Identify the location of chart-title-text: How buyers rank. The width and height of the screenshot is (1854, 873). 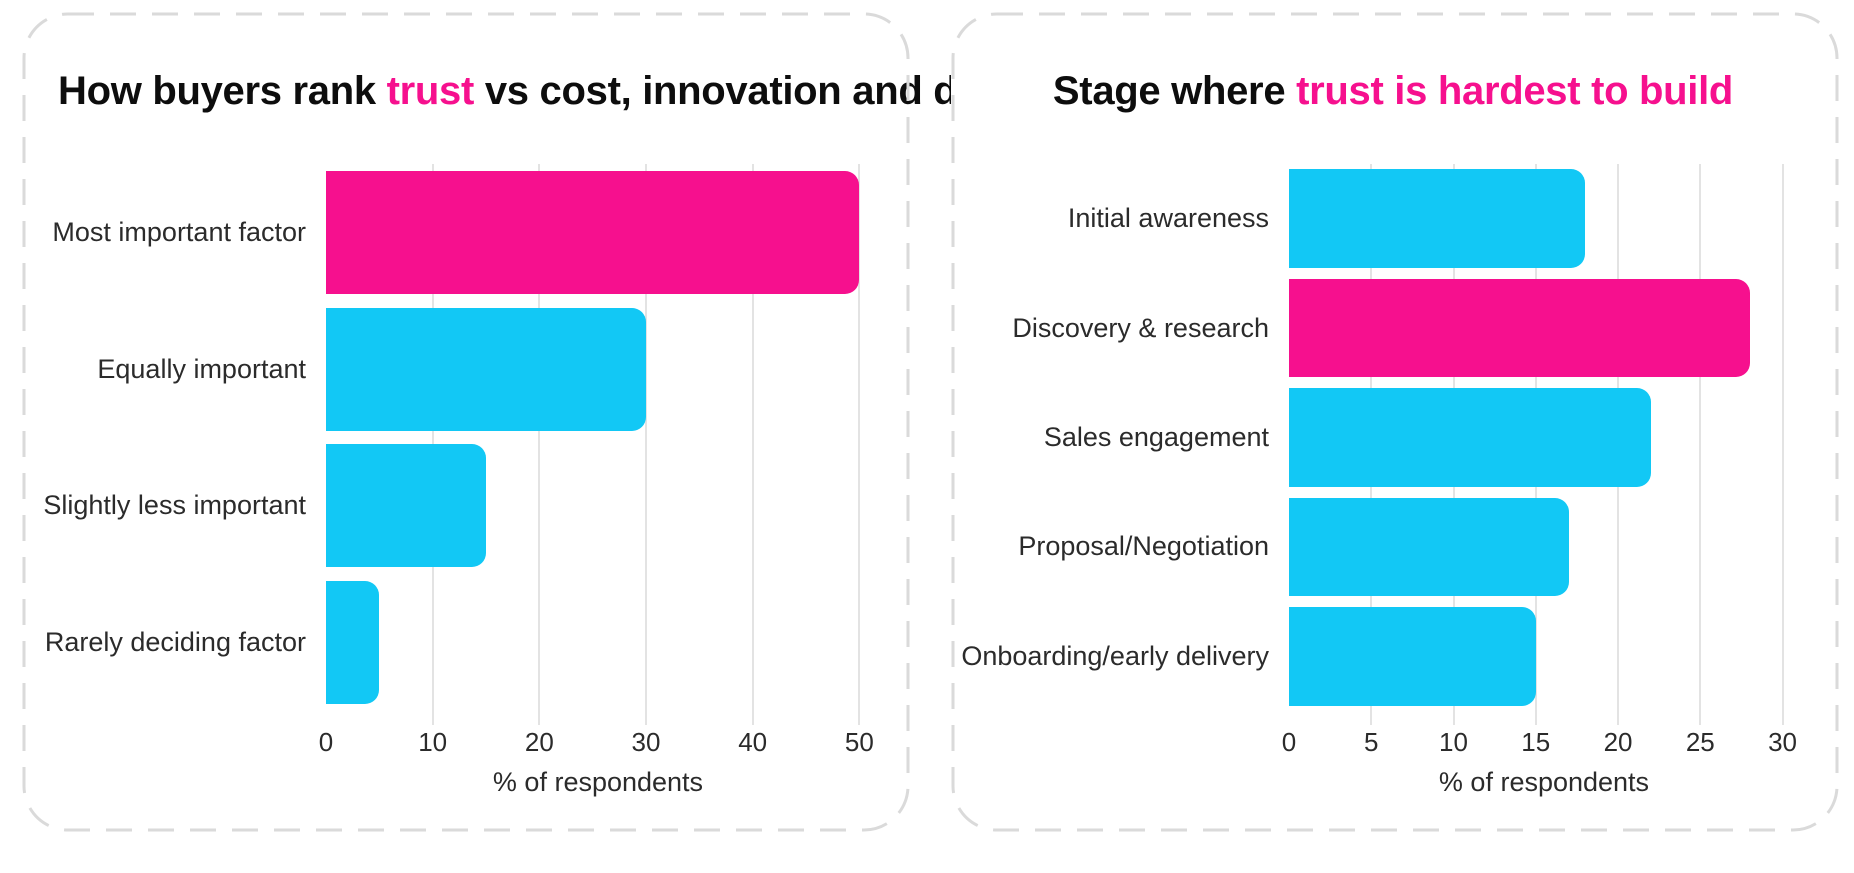
(222, 91).